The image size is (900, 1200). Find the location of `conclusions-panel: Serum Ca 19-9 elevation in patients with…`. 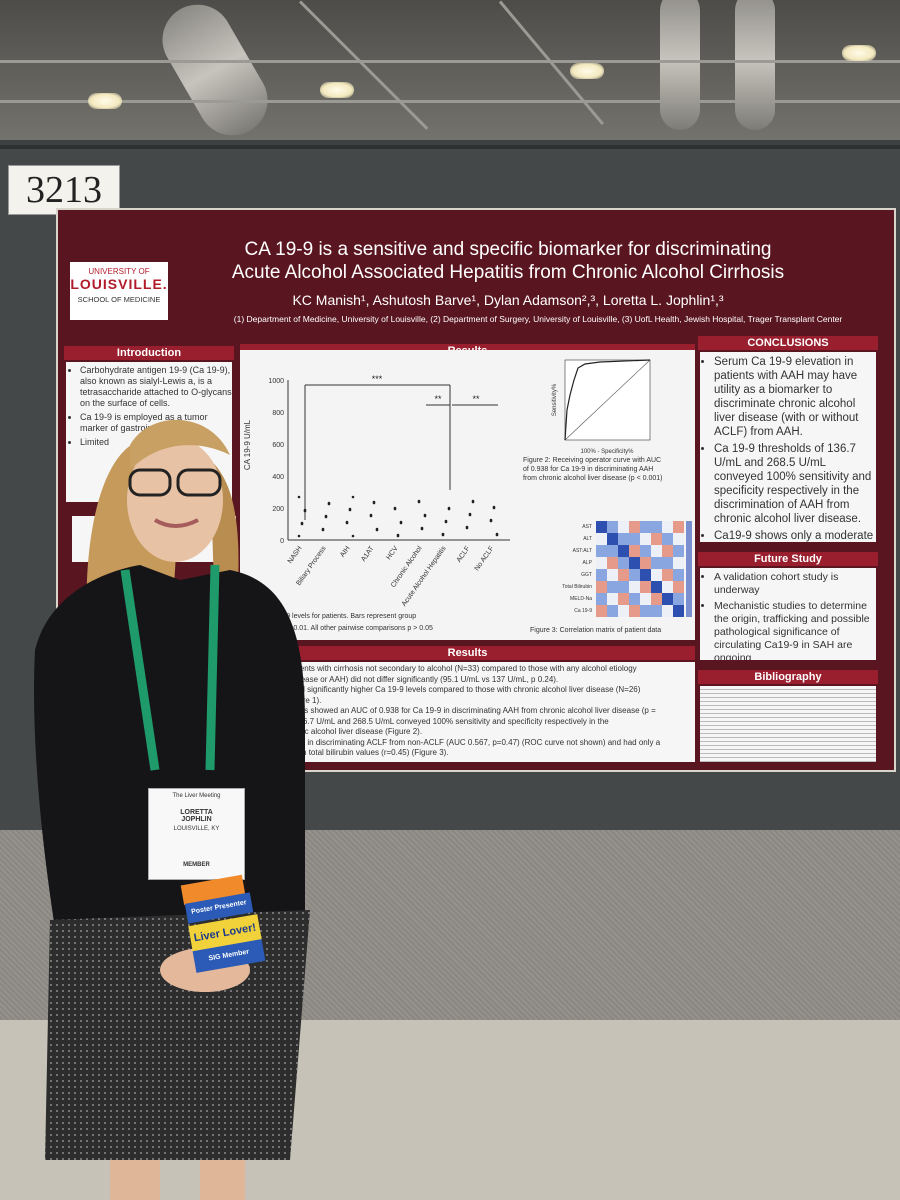

conclusions-panel: Serum Ca 19-9 elevation in patients with… is located at coordinates (788, 447).